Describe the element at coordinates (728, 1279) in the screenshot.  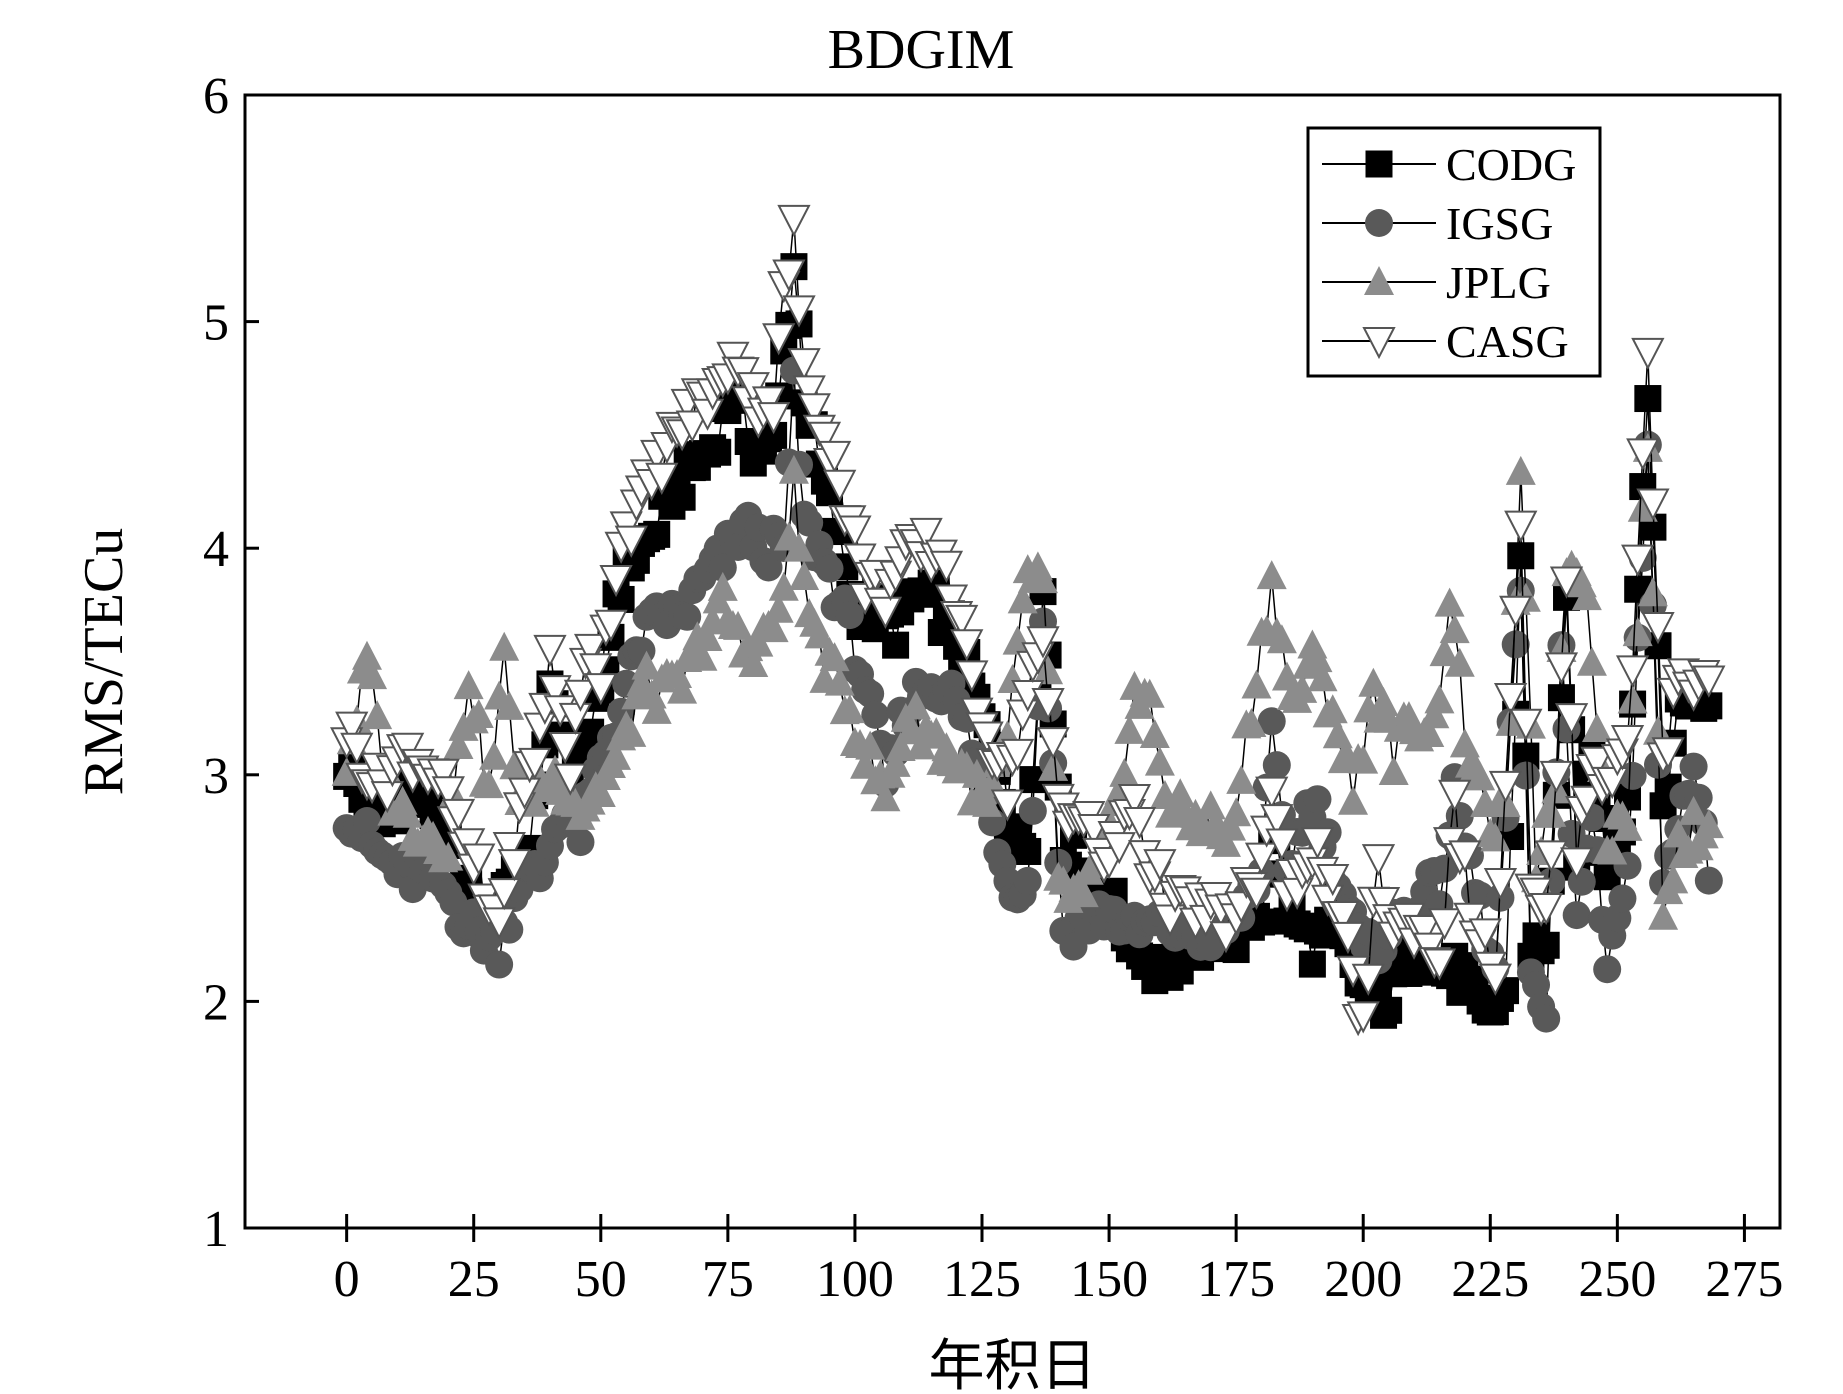
I see `x-tick-label: 75` at that location.